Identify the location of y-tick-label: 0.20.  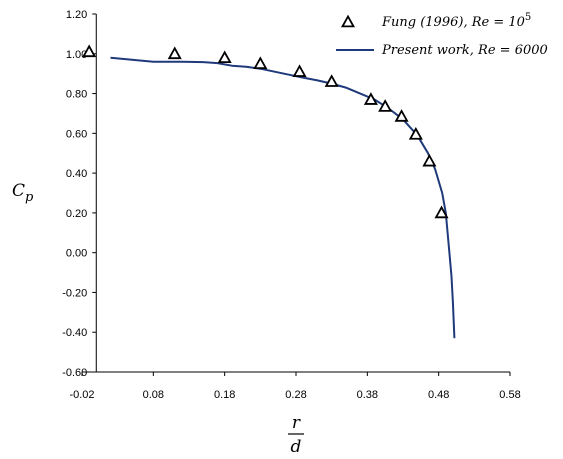
(76, 214).